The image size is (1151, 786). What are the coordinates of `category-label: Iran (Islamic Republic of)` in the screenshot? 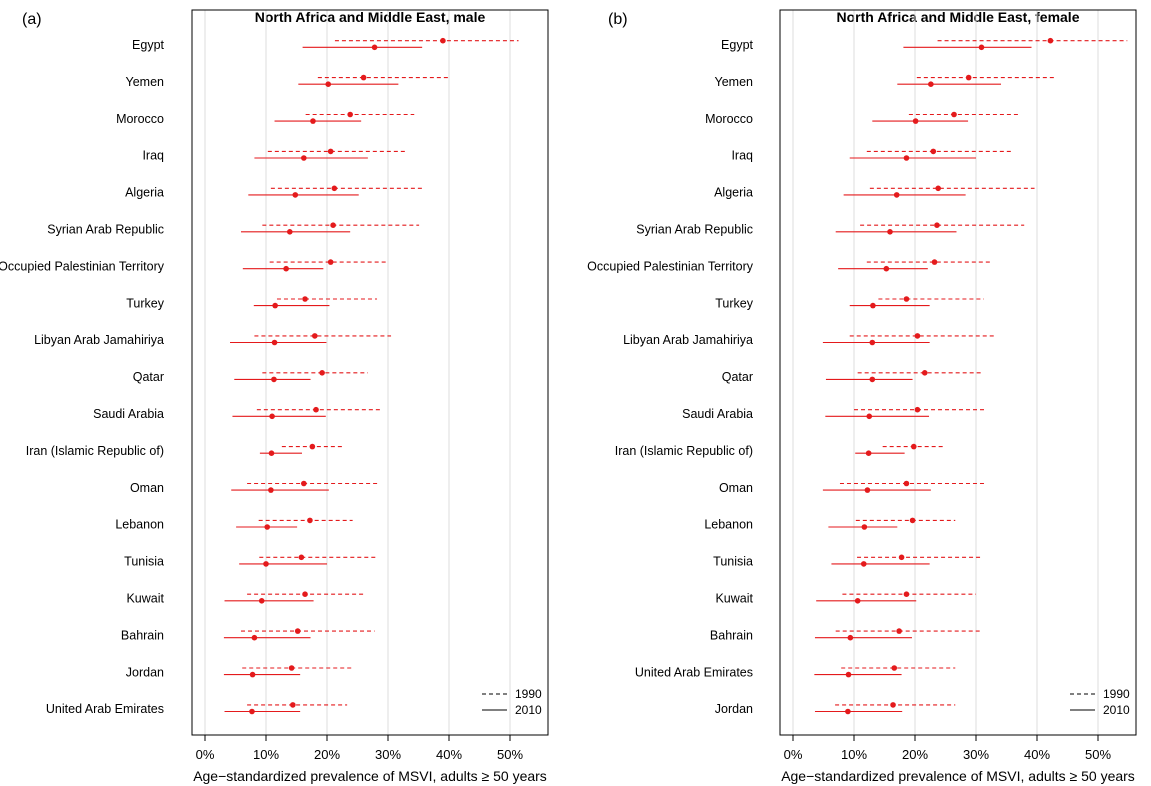 It's located at (684, 451).